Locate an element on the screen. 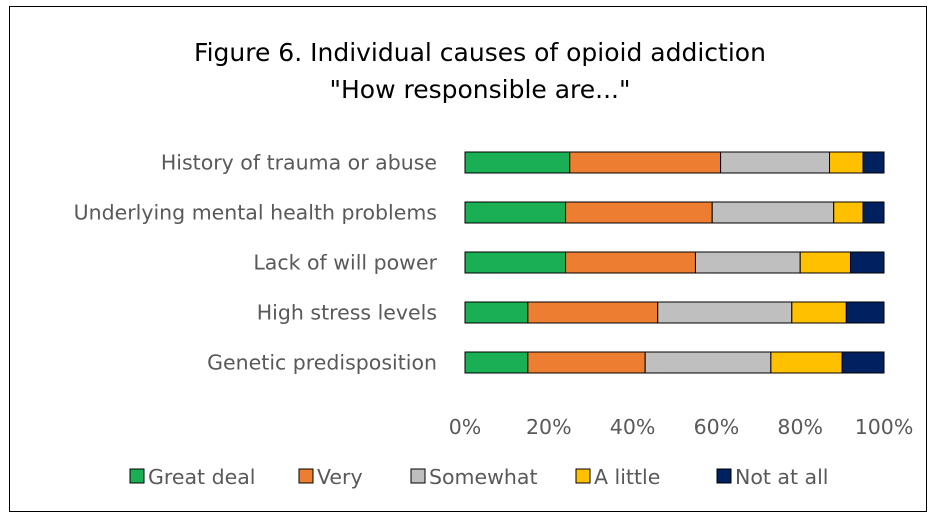 The height and width of the screenshot is (514, 937). x-tick-label: 20% is located at coordinates (549, 427).